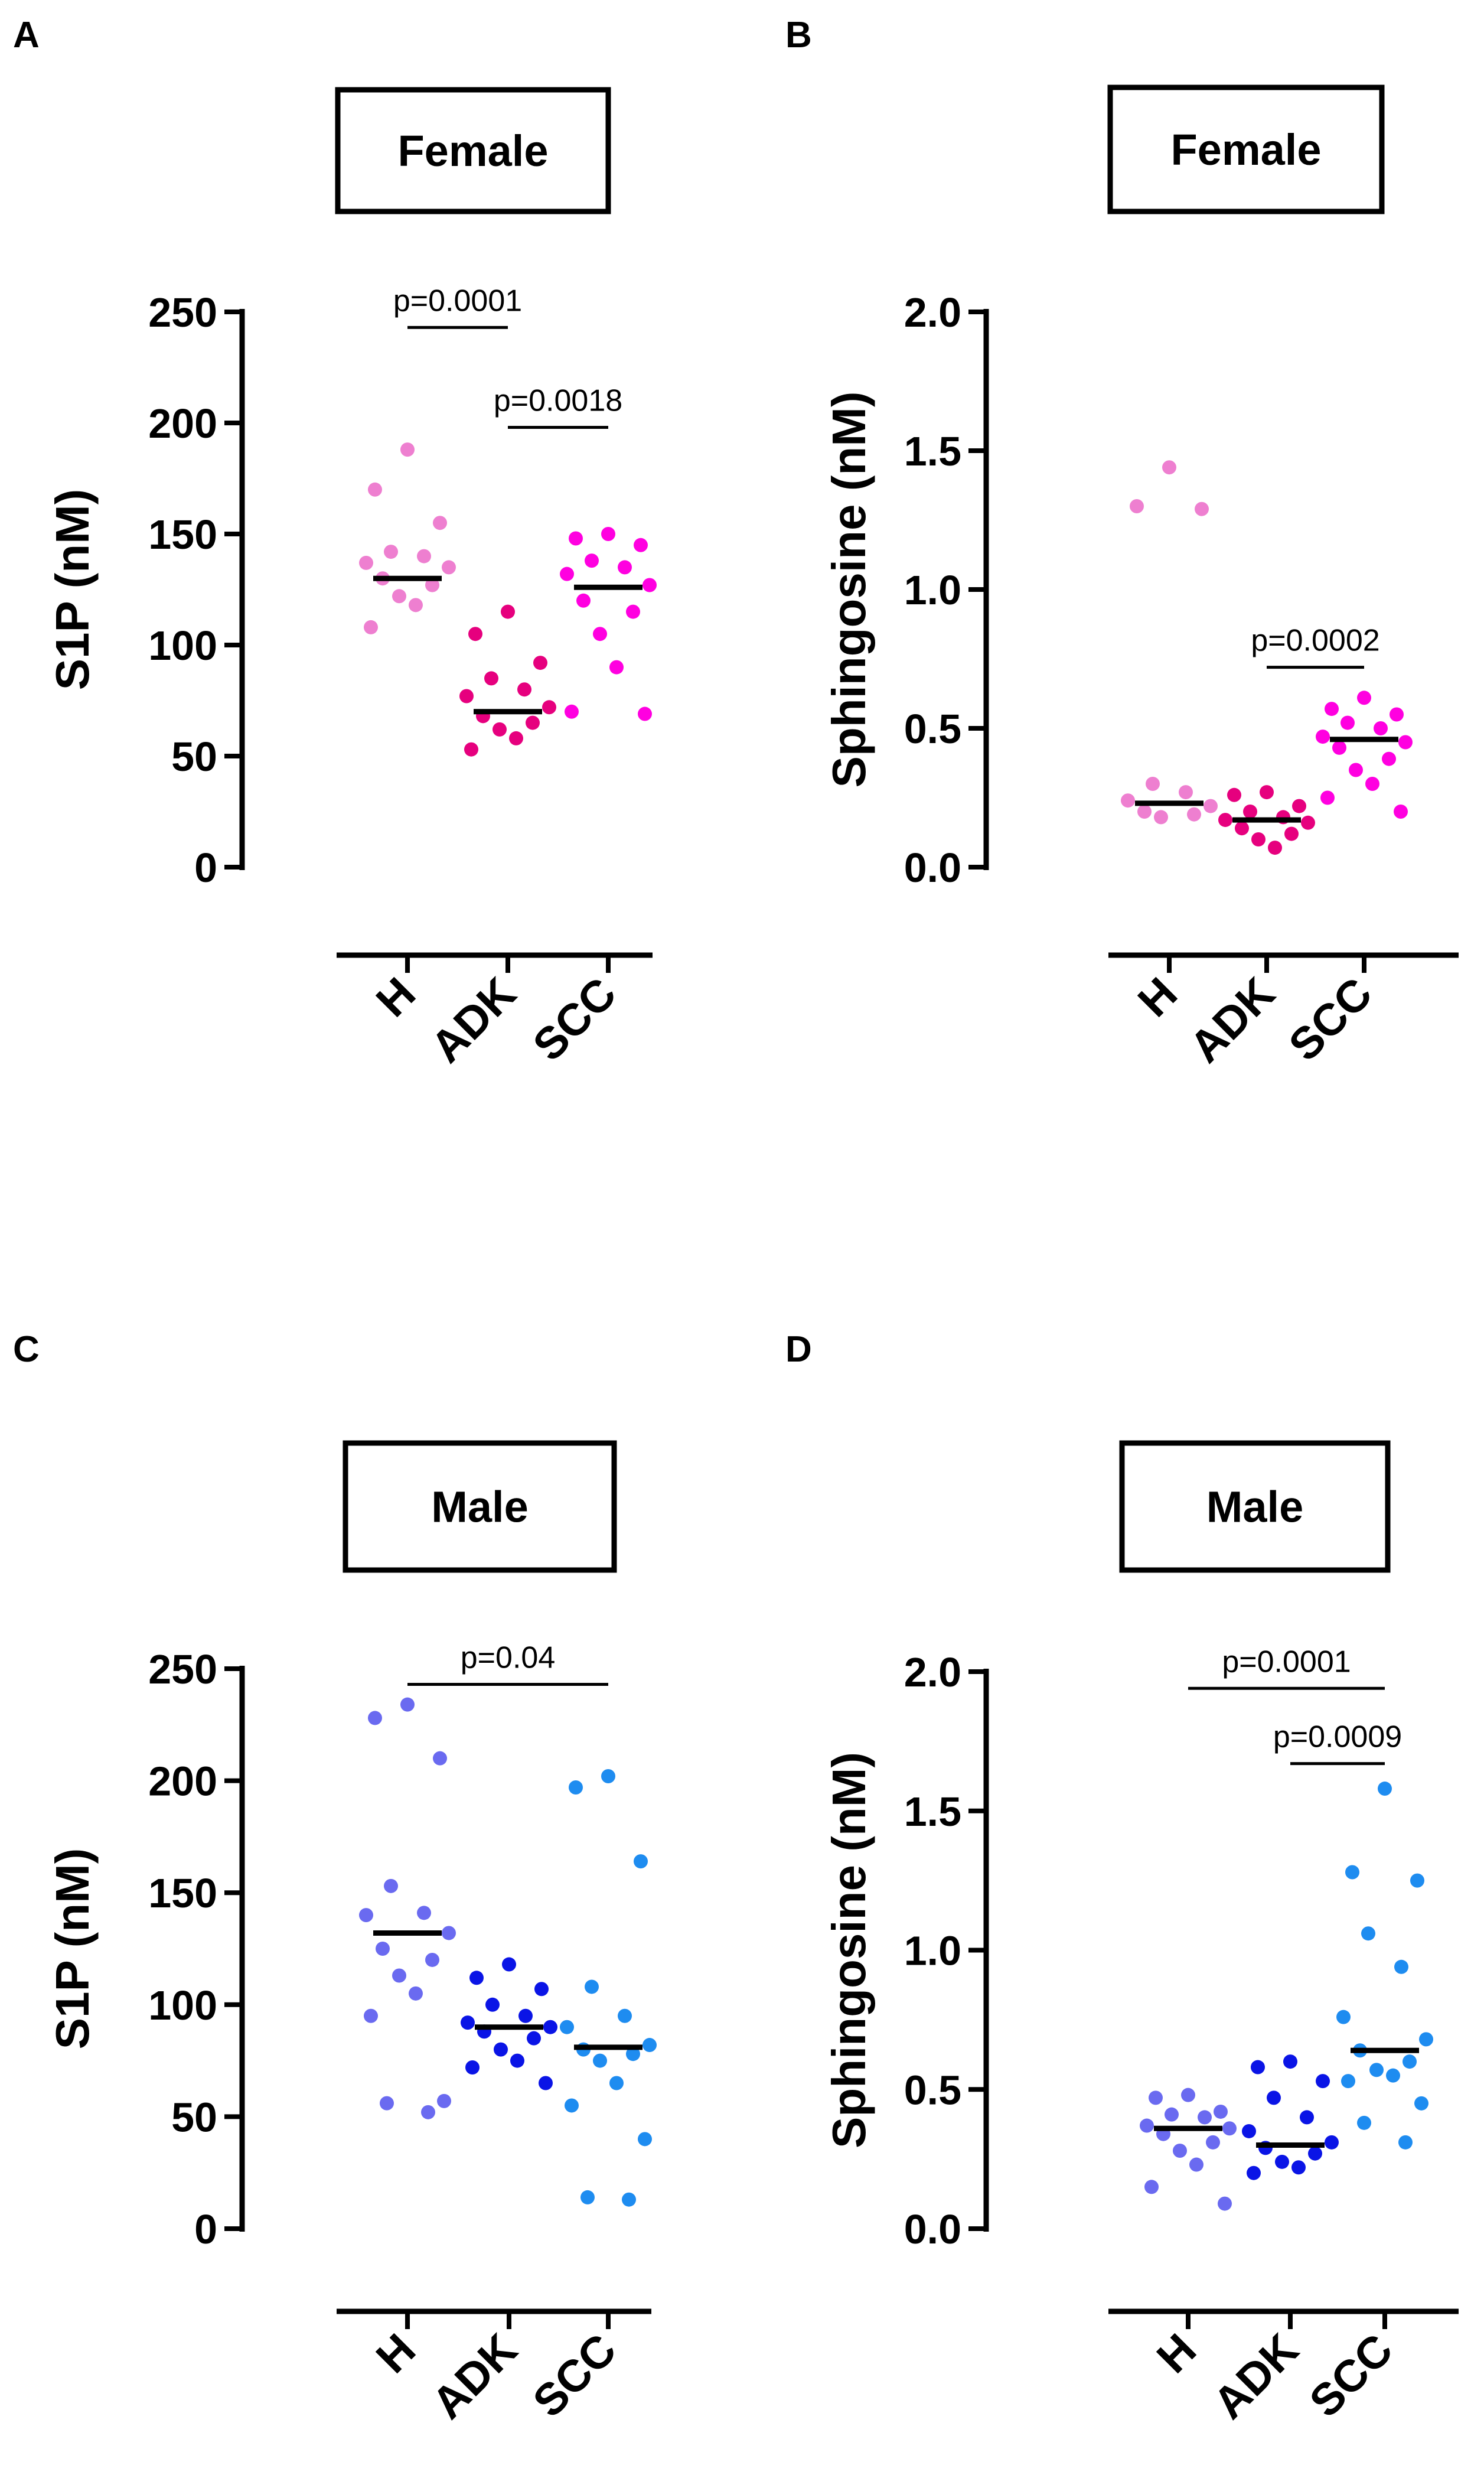 The image size is (1484, 2488). Describe the element at coordinates (932, 868) in the screenshot. I see `y-tick-label: 0.0` at that location.